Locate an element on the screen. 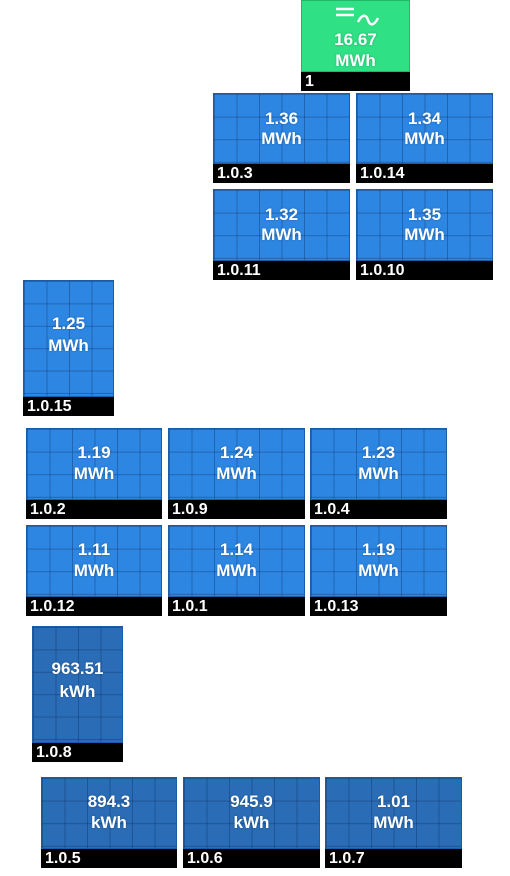  panel-tile: 1.23 MWh 1.0.4 is located at coordinates (378, 473).